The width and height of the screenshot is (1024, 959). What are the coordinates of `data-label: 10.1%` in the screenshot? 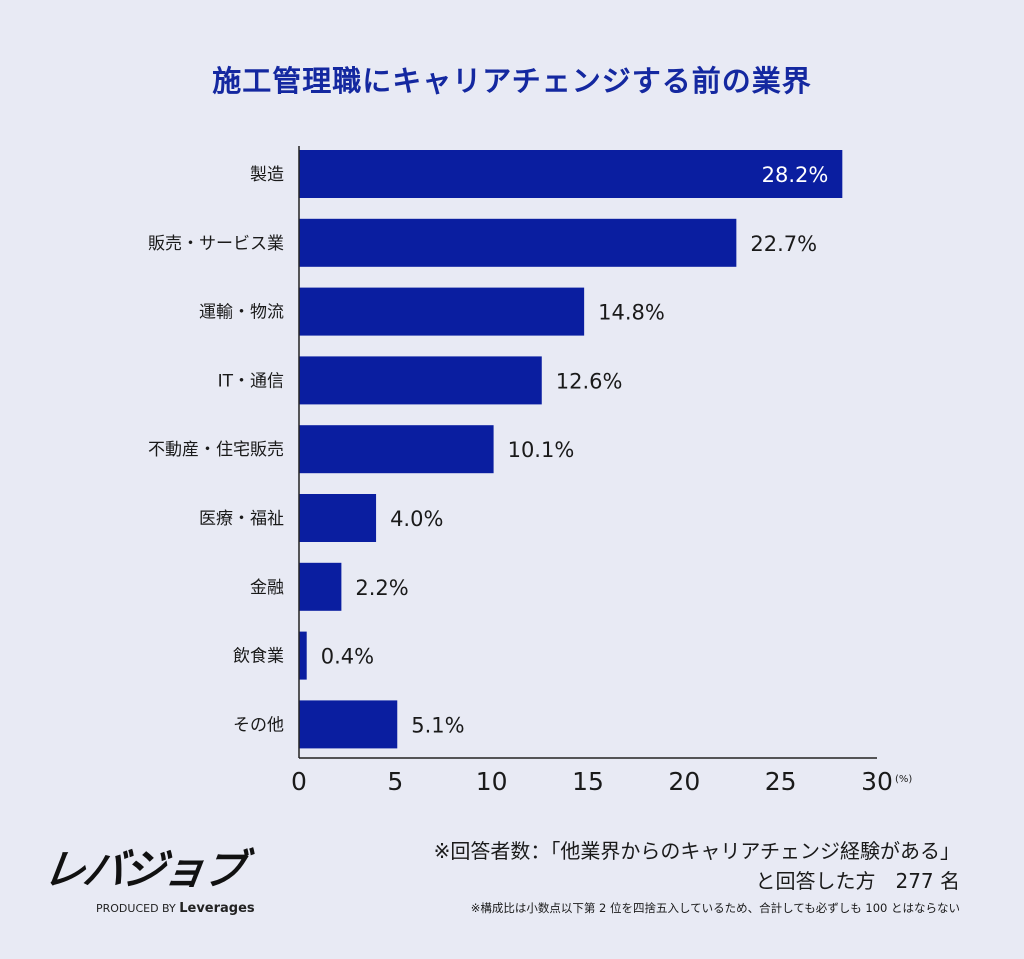 It's located at (541, 450).